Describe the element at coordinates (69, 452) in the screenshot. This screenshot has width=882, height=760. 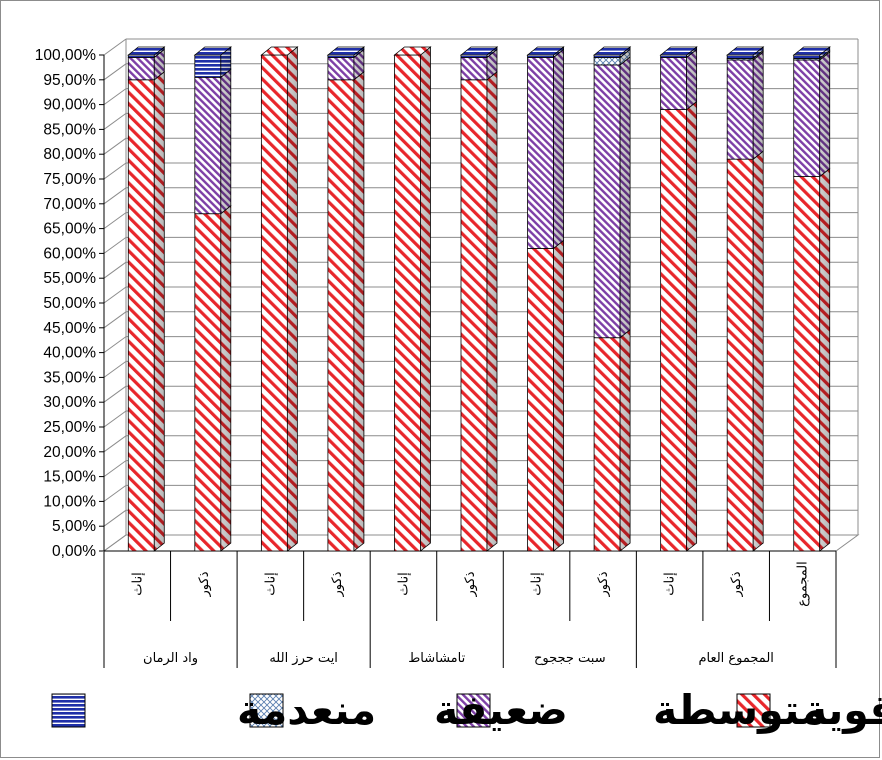
I see `y-tick-label: 20,00%` at that location.